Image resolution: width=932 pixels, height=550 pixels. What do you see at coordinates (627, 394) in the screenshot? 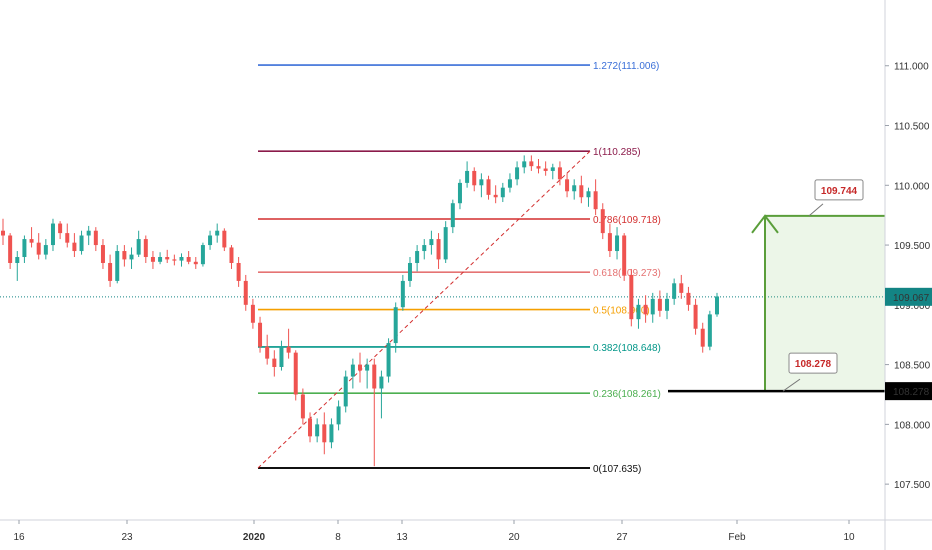
I see `fib-label-0-236: 0.236(108.261)` at bounding box center [627, 394].